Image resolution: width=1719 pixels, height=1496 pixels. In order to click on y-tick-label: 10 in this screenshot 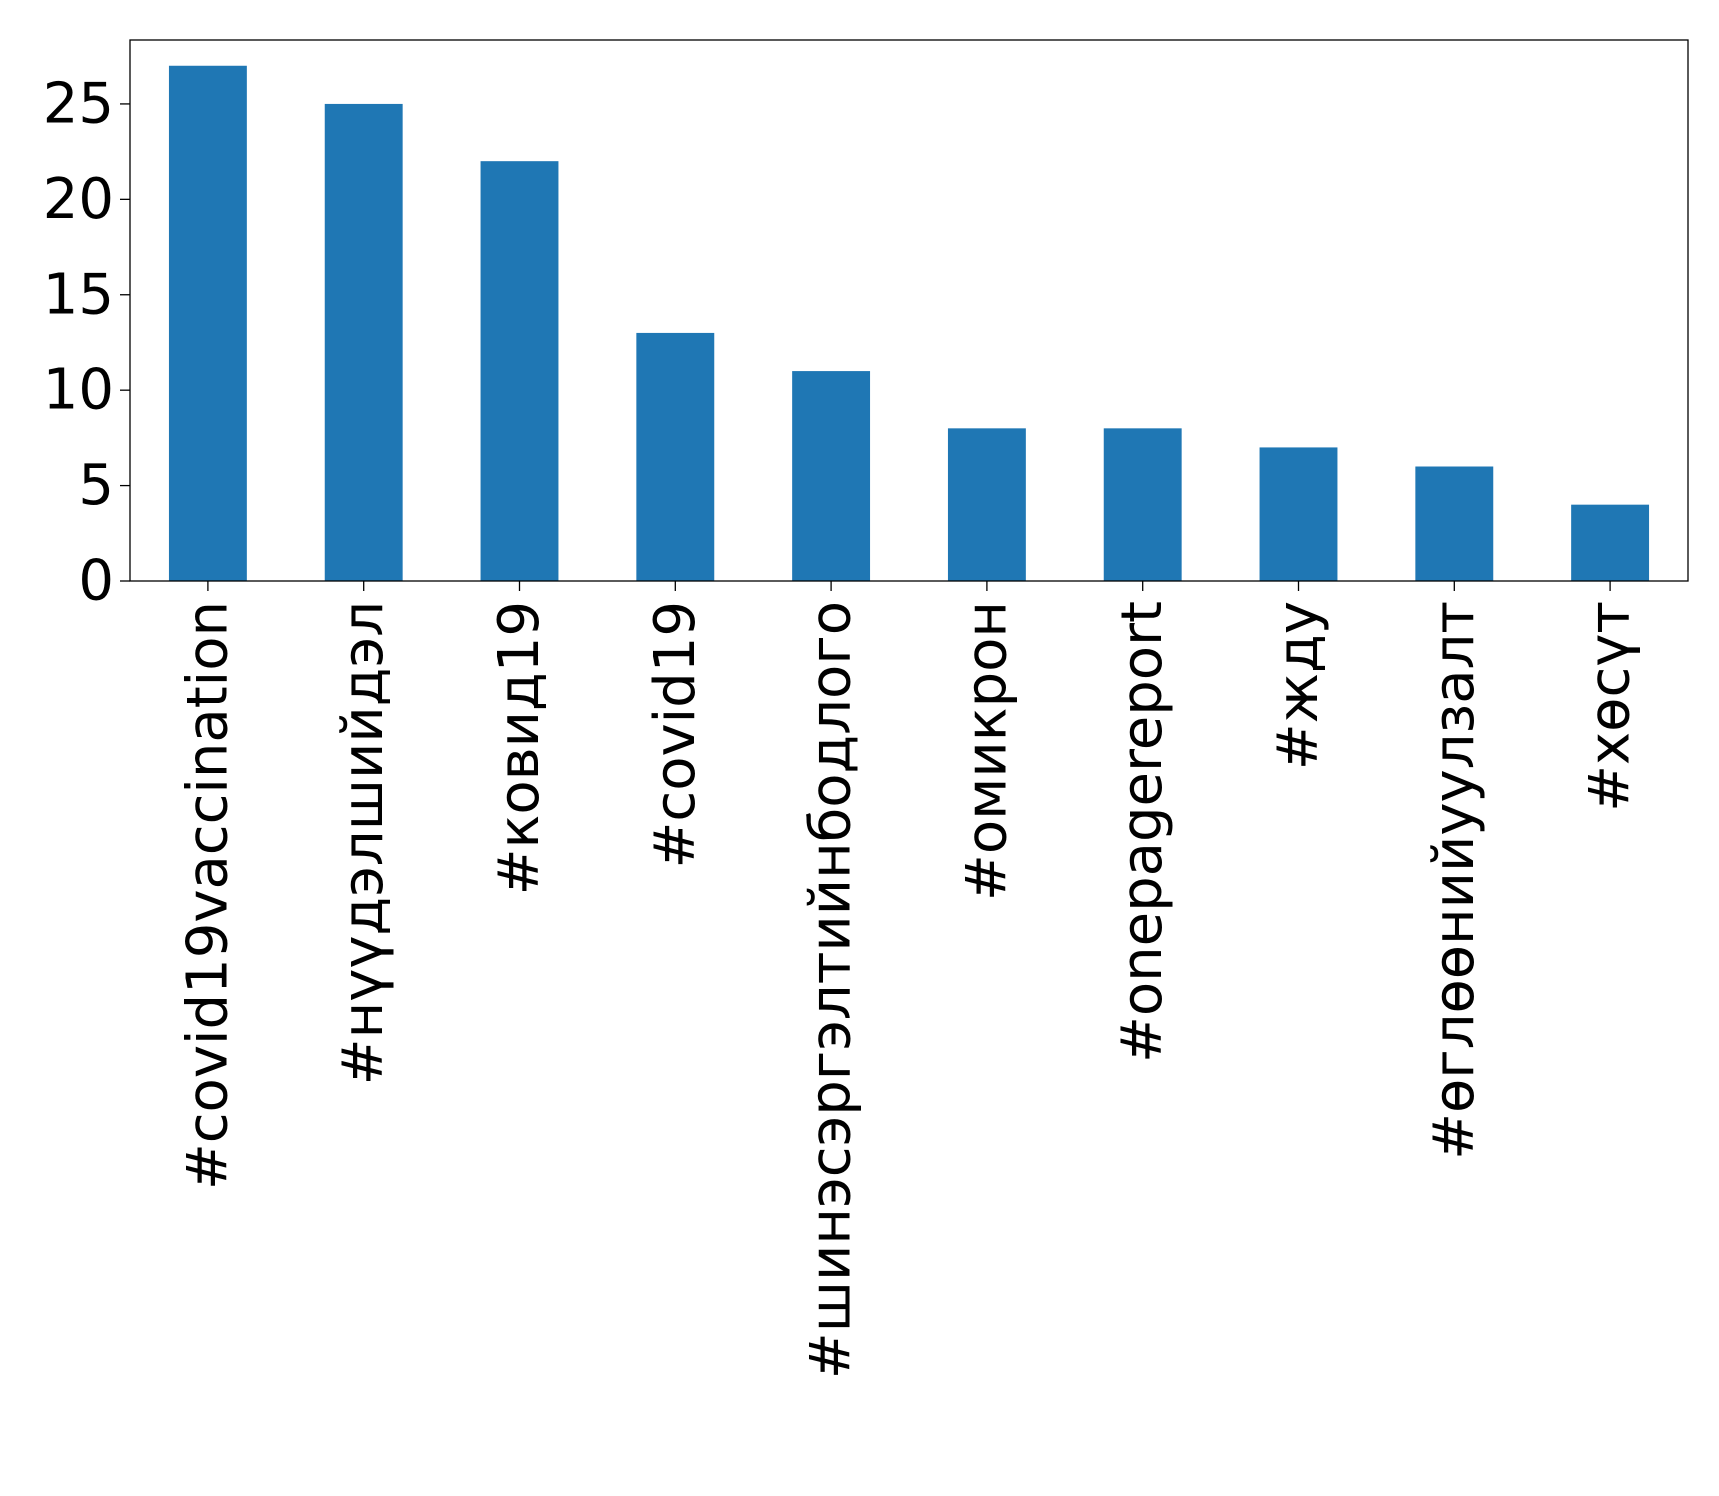, I will do `click(78, 390)`.